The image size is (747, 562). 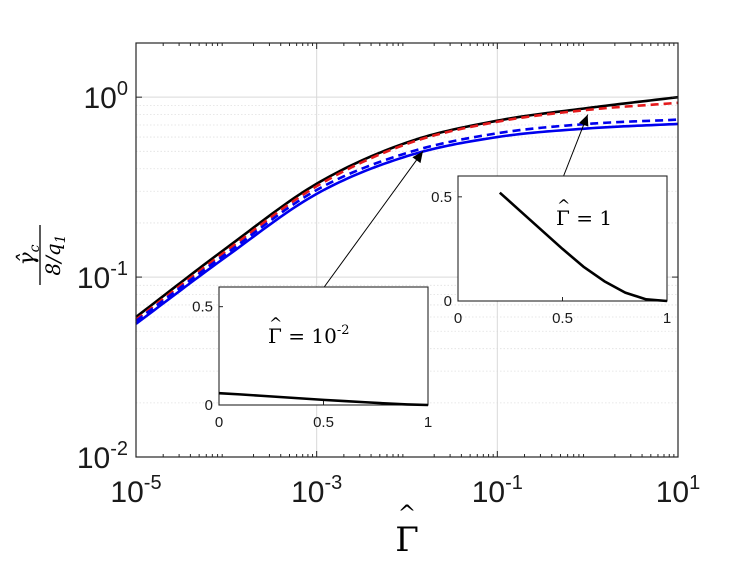 I want to click on y-tick-label: 10⁻¹, so click(x=102, y=276).